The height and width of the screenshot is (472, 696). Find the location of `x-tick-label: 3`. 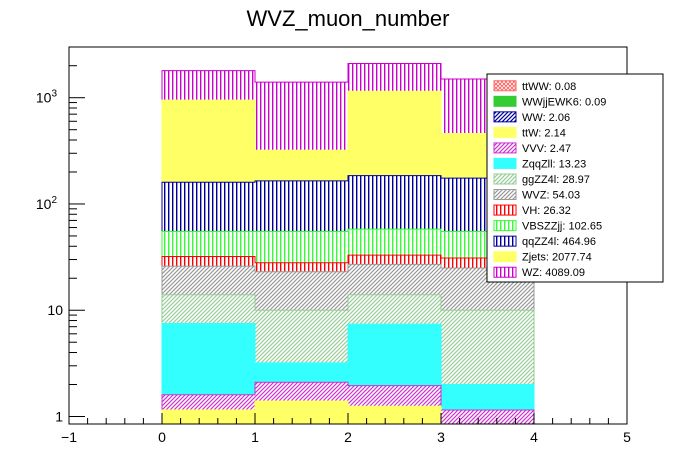

x-tick-label: 3 is located at coordinates (441, 437).